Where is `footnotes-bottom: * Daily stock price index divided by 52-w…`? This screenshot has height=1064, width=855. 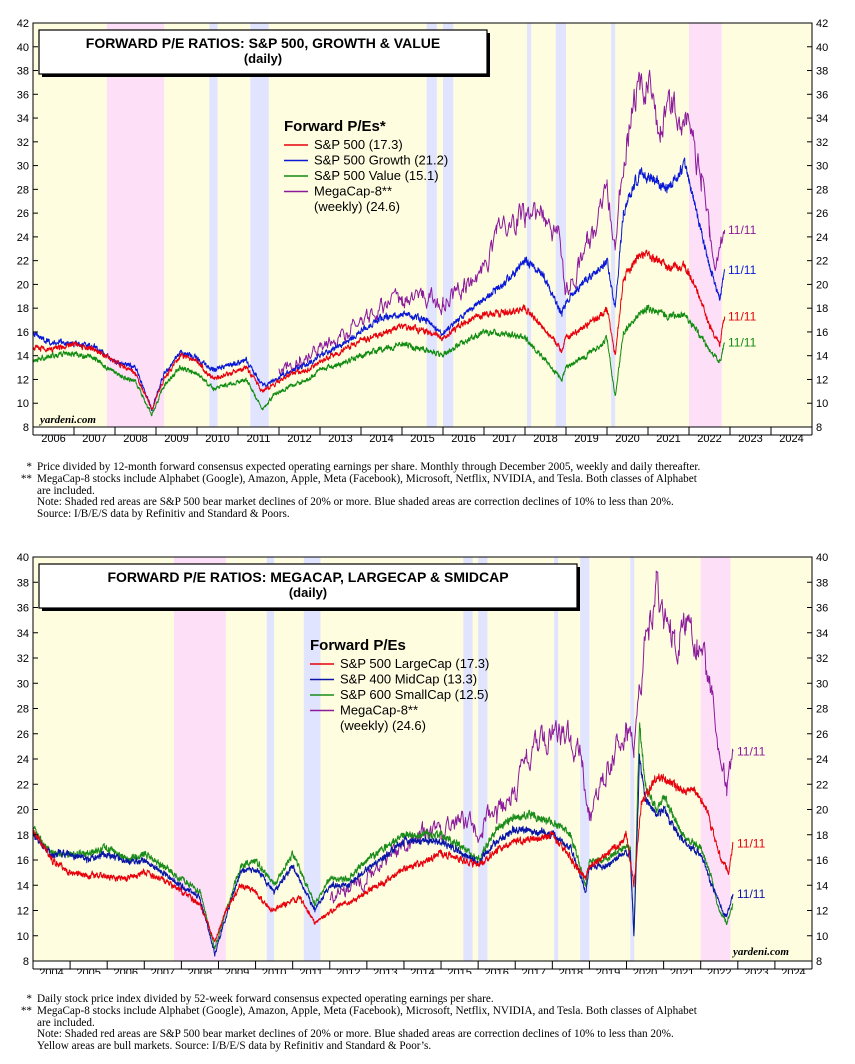 footnotes-bottom: * Daily stock price index divided by 52-w… is located at coordinates (353, 1023).